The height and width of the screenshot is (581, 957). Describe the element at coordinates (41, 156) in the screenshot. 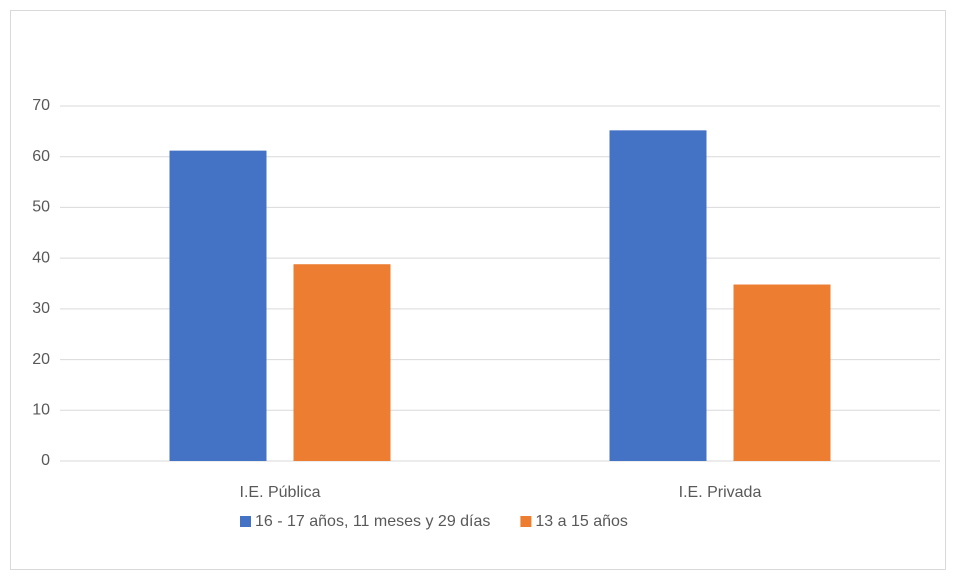

I see `y-tick-label: 60` at that location.